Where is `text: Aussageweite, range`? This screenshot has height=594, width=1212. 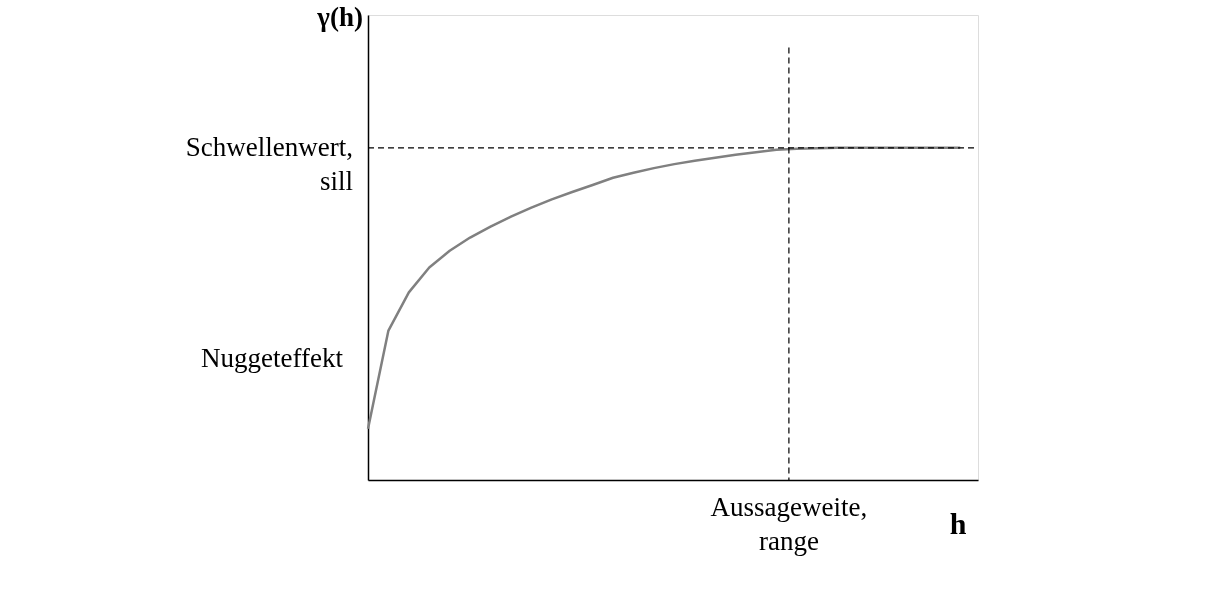
text: Aussageweite, range is located at coordinates (789, 524).